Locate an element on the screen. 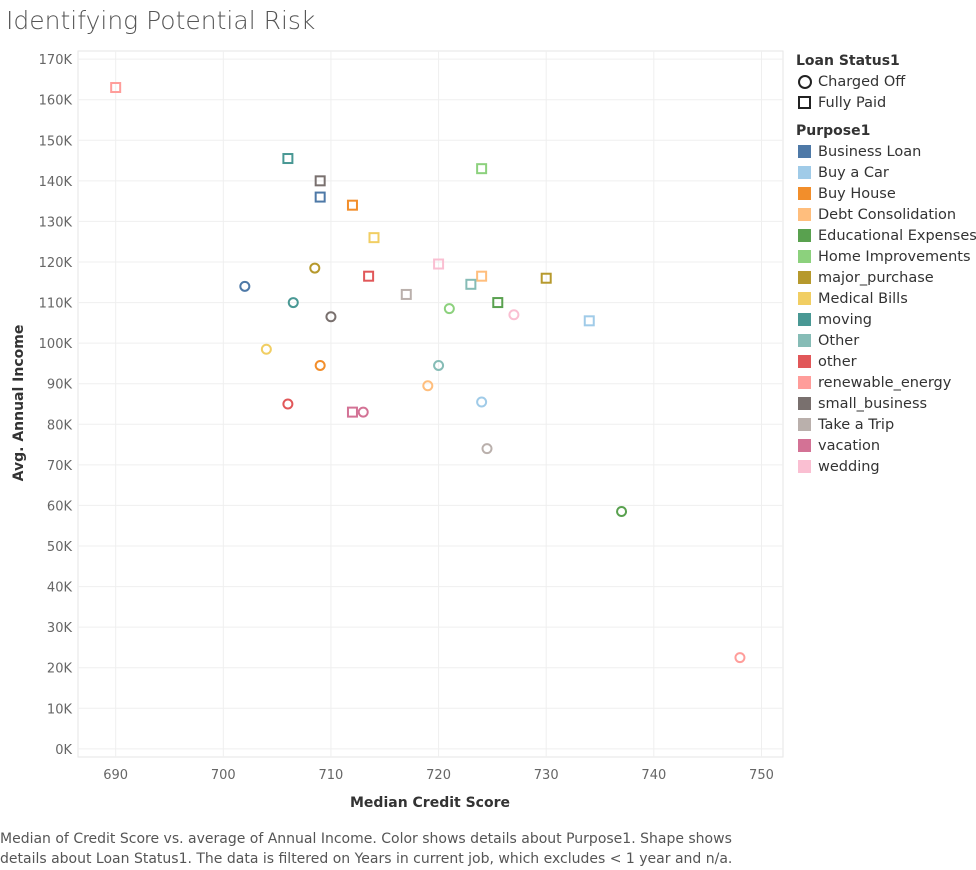  y-tick-label: 40K is located at coordinates (60, 588).